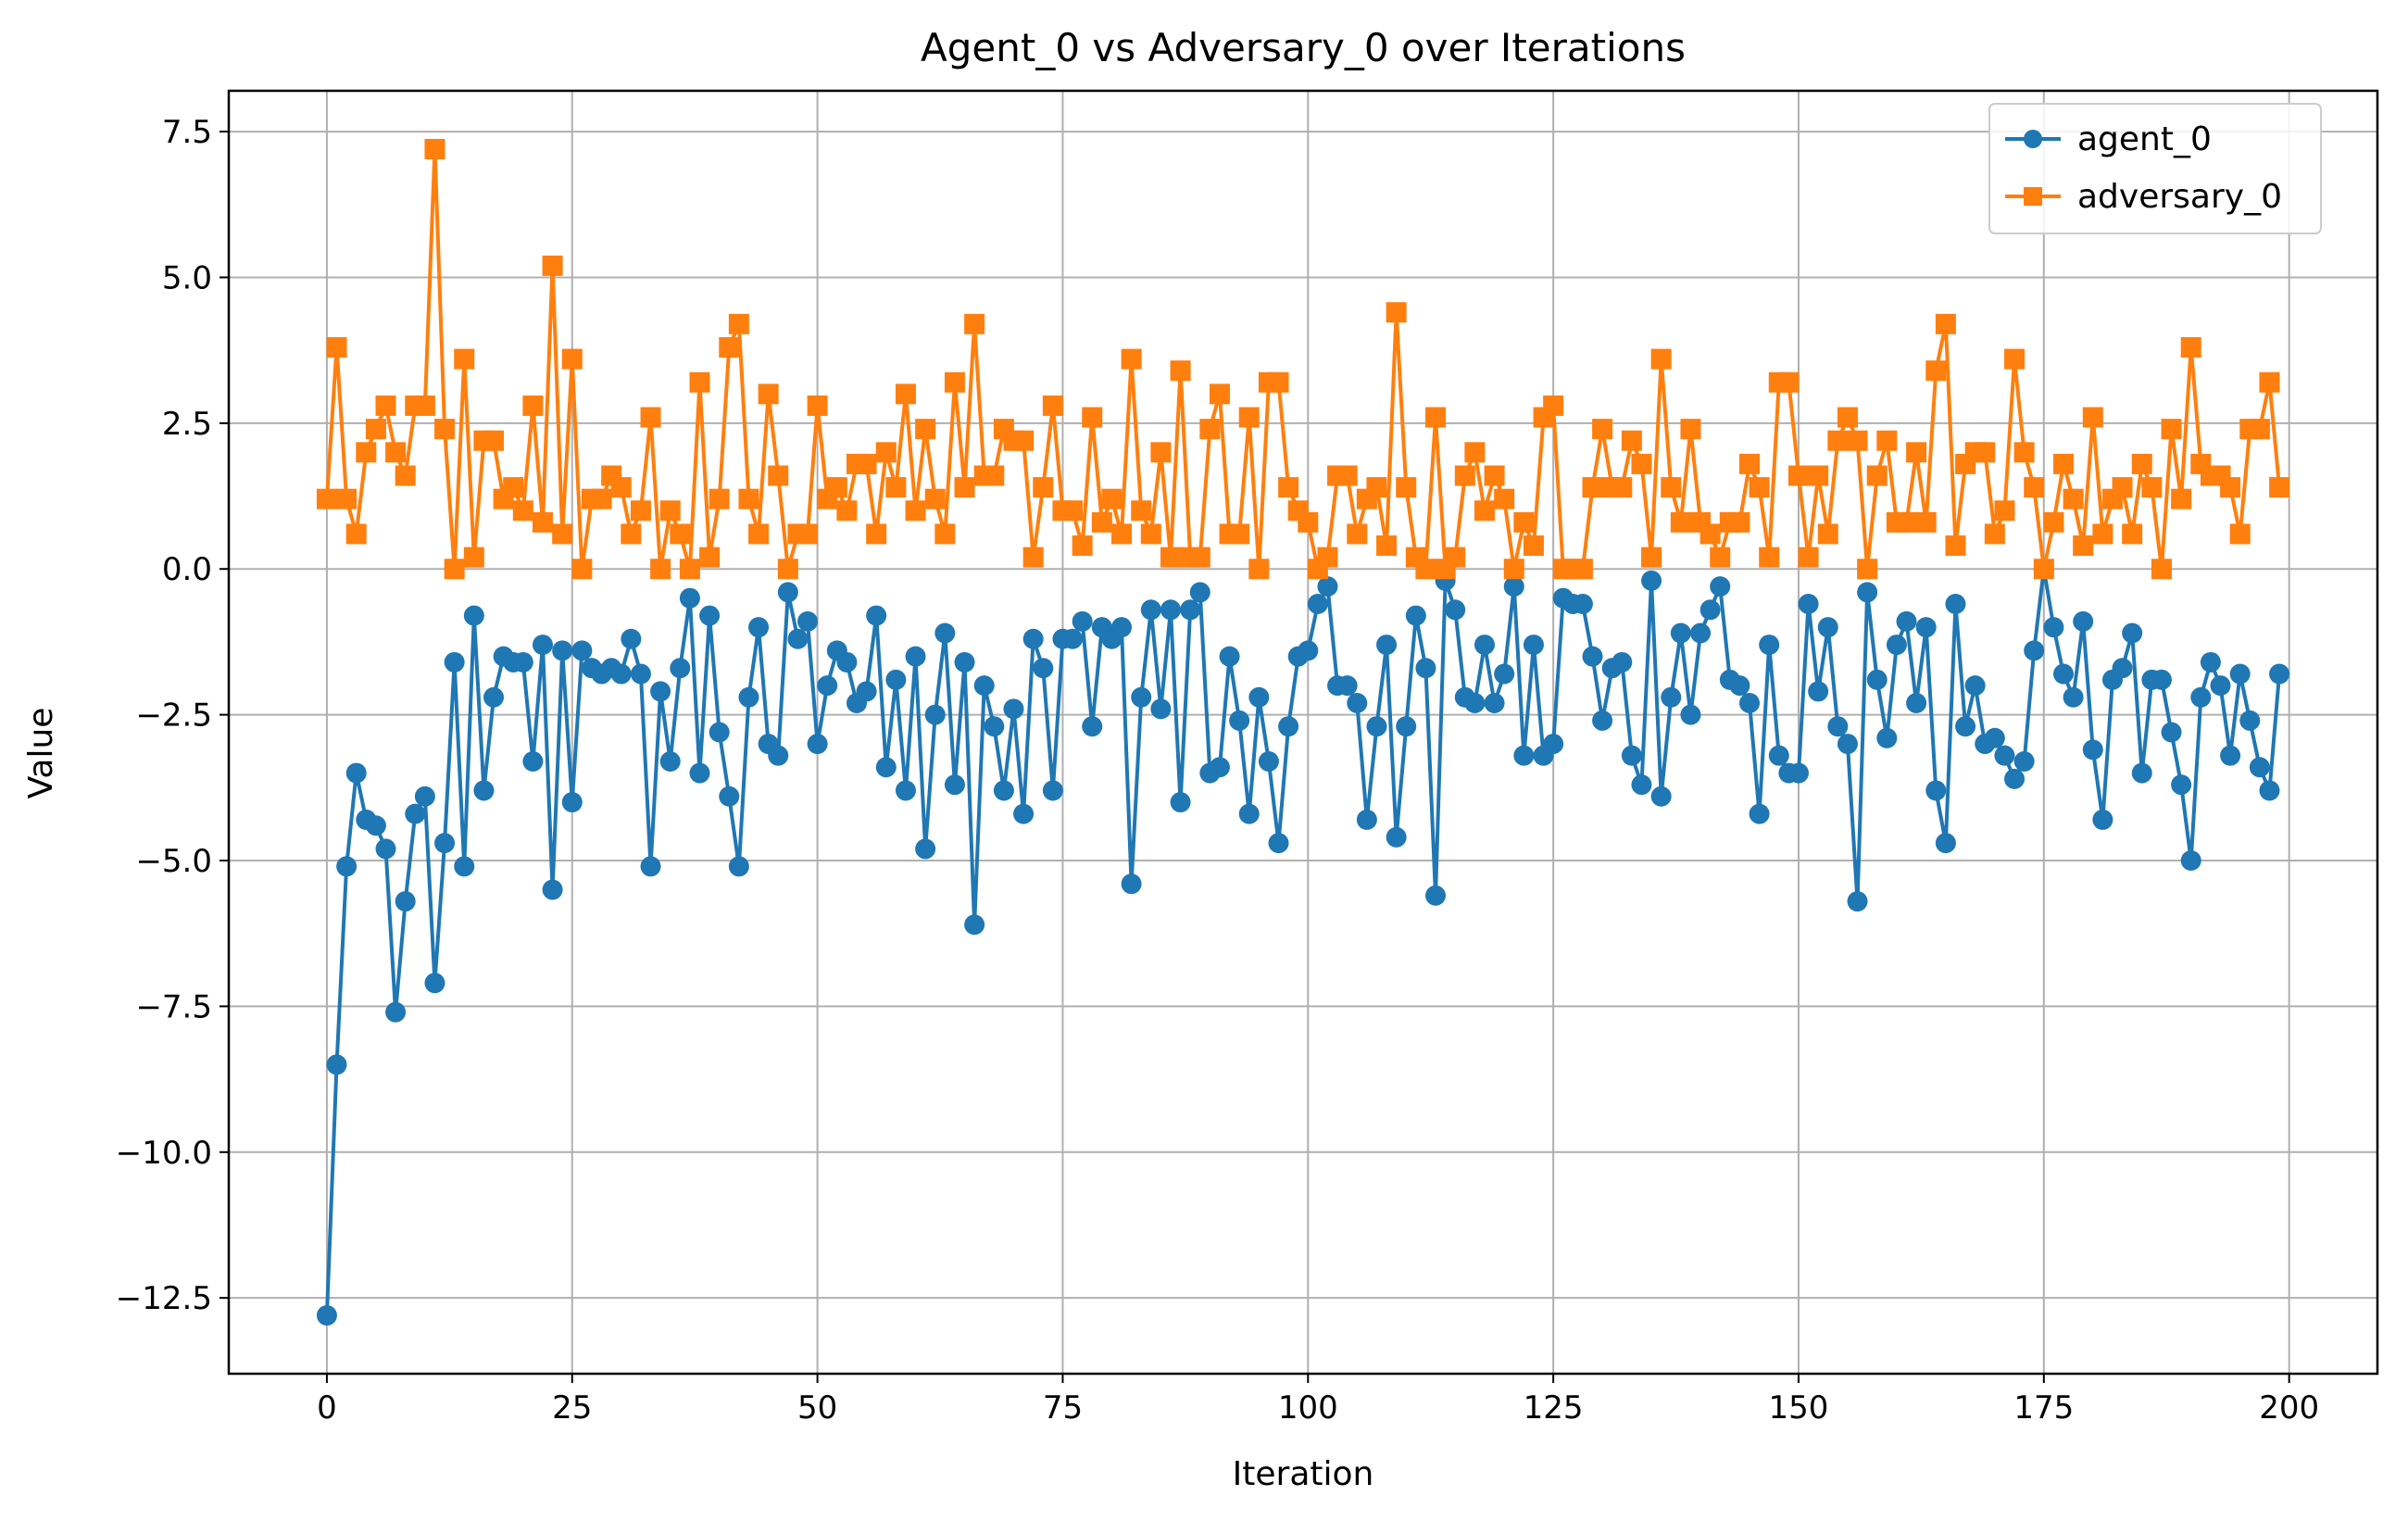  Describe the element at coordinates (2179, 197) in the screenshot. I see `legend-label-adversary: adversary_0` at that location.